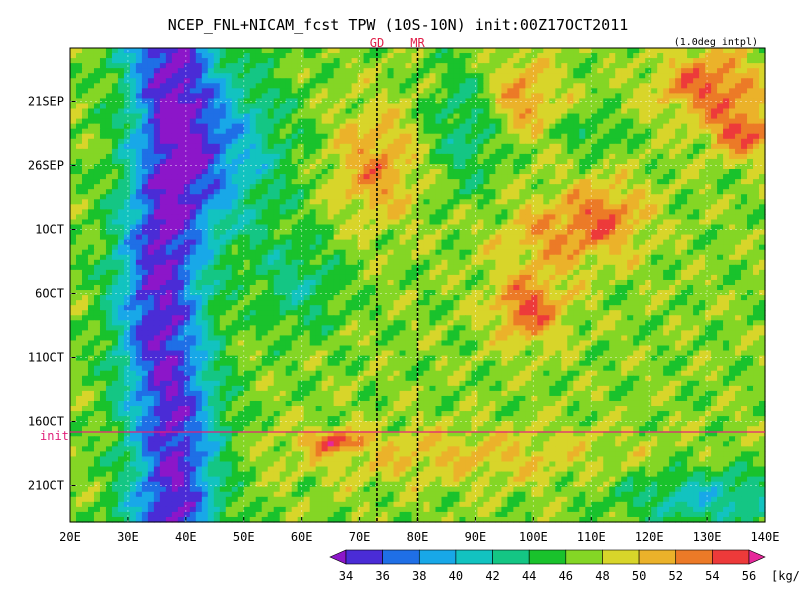 This screenshot has width=800, height=600. I want to click on colorbar-level-label: 34, so click(346, 576).